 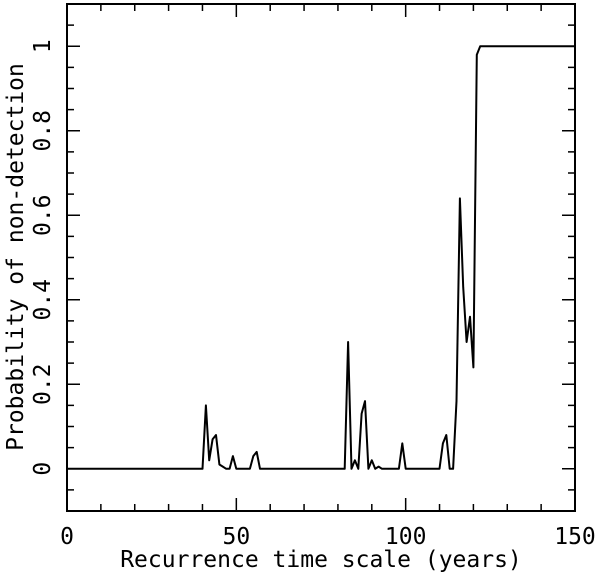 I want to click on y-tick-labels: 0 0.2 0.4 0.6 0.8 1, so click(x=43, y=257).